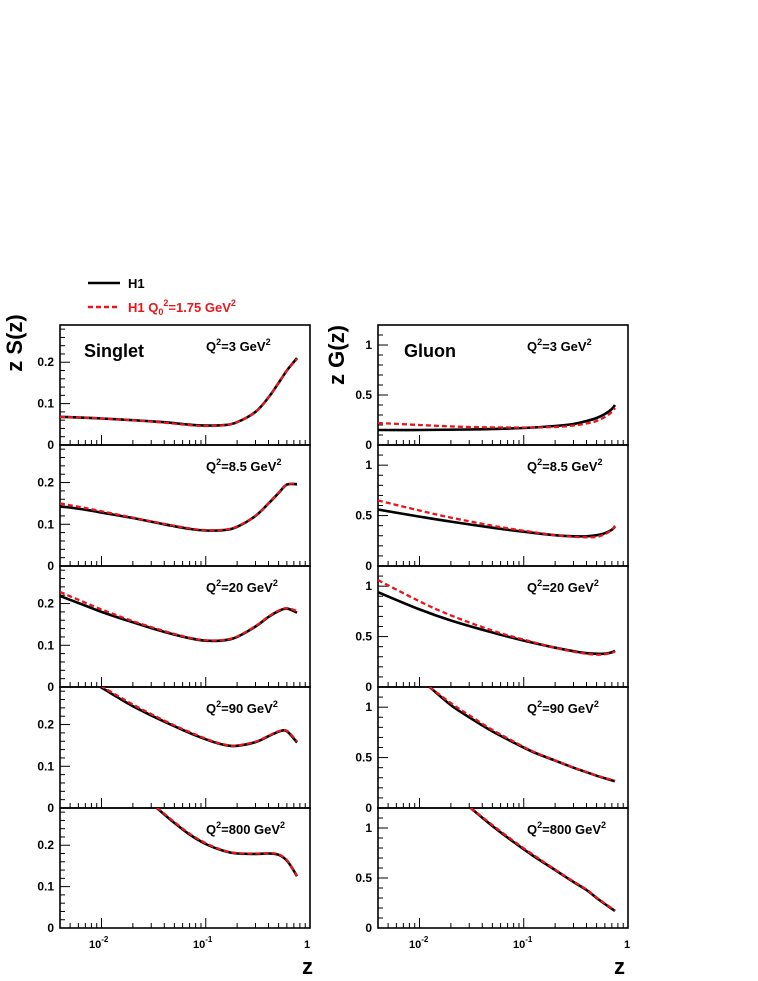  What do you see at coordinates (307, 966) in the screenshot?
I see `xlabel-left: z` at bounding box center [307, 966].